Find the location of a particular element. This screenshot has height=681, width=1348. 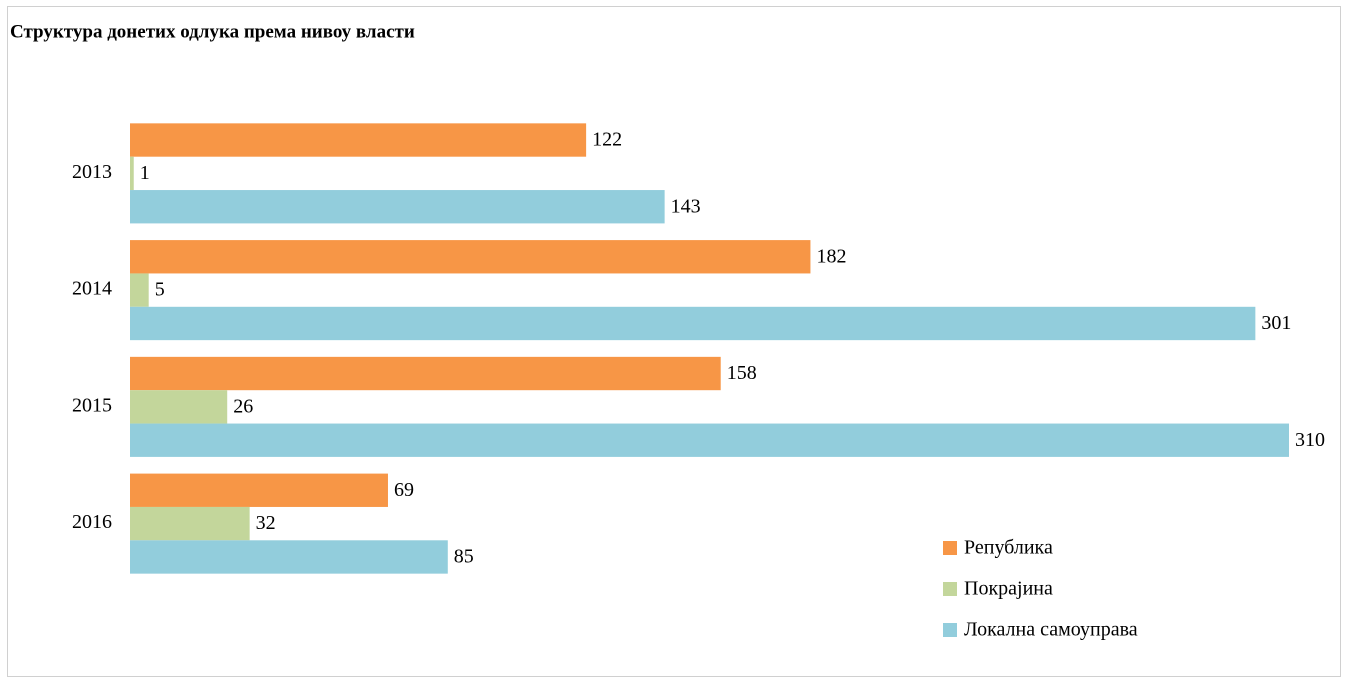

data-label: 32 is located at coordinates (266, 523).